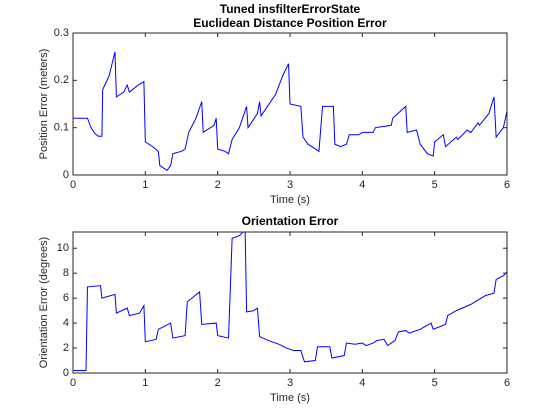 The image size is (560, 420). Describe the element at coordinates (61, 80) in the screenshot. I see `y-tick-label: 0.2` at that location.